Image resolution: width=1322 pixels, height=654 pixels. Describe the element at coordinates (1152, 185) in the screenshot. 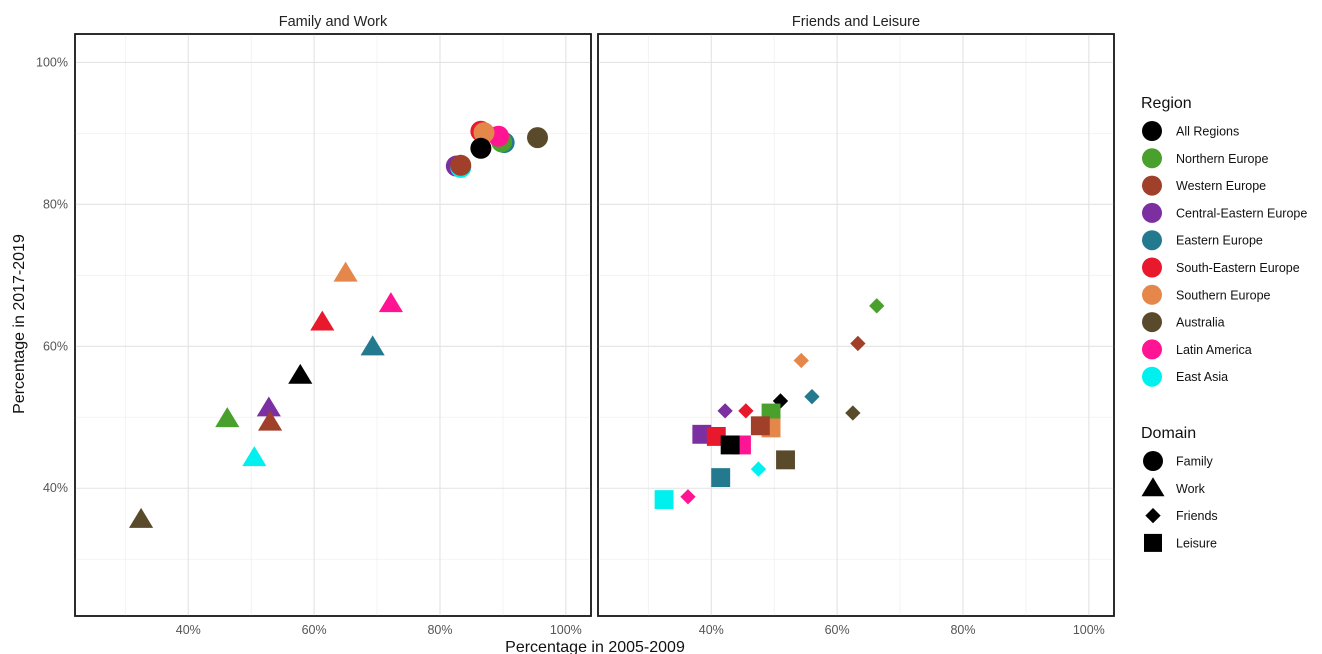

I see `legend-key-western-europe` at that location.